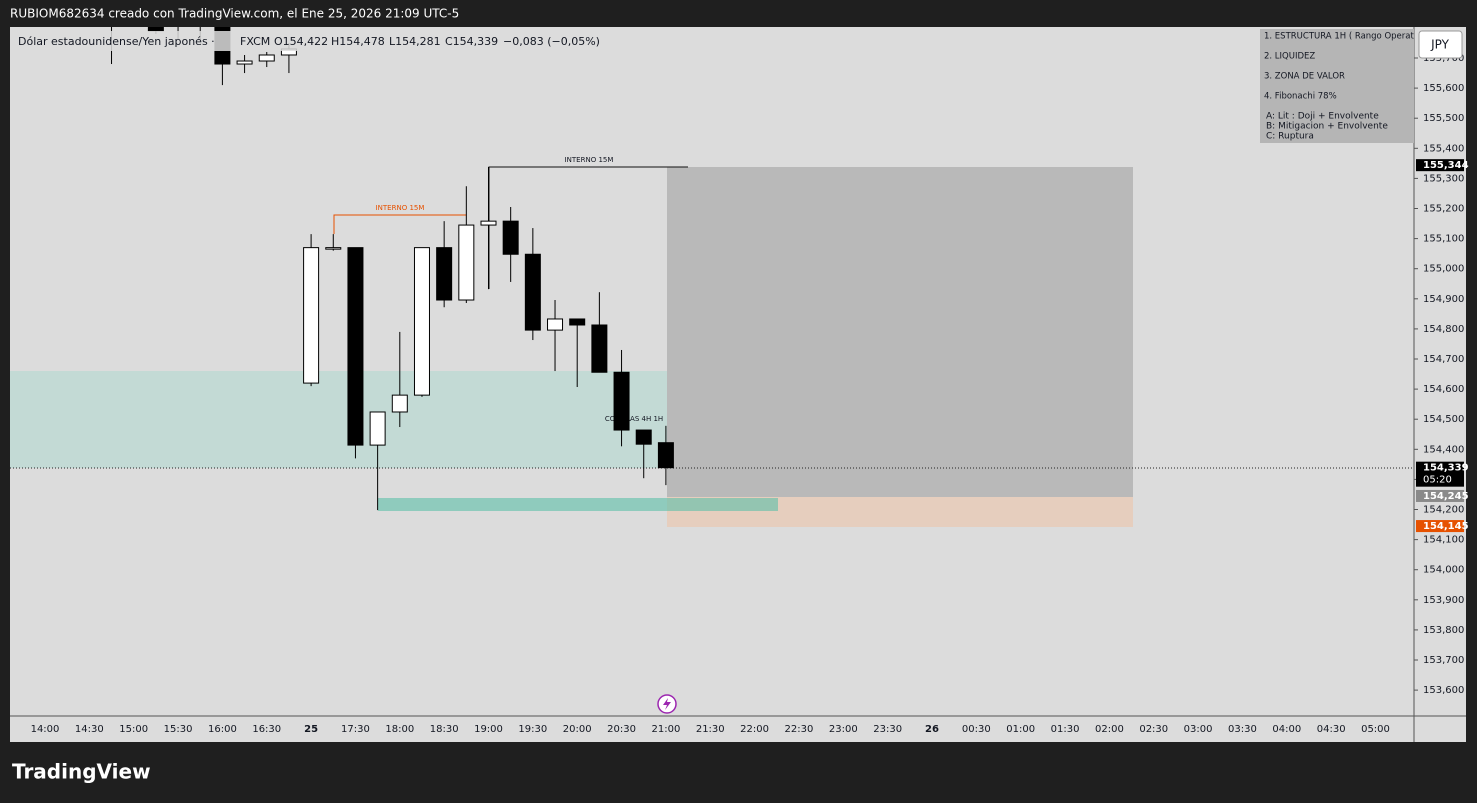 This screenshot has height=803, width=1477. What do you see at coordinates (133, 729) in the screenshot?
I see `x-tick-label: 15:00` at bounding box center [133, 729].